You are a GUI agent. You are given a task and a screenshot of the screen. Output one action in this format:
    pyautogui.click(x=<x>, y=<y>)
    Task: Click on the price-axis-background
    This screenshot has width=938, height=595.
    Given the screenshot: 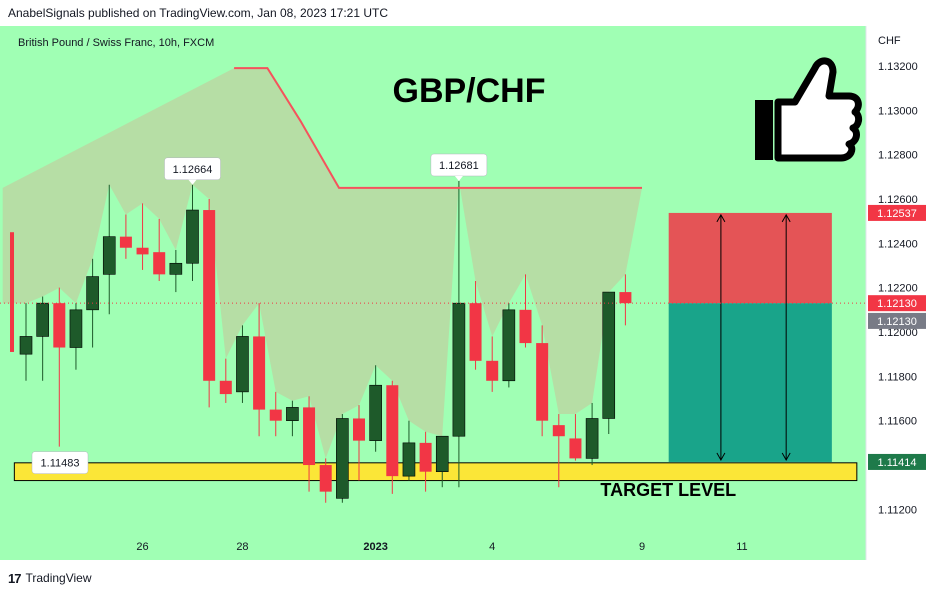 What is the action you would take?
    pyautogui.click(x=902, y=293)
    